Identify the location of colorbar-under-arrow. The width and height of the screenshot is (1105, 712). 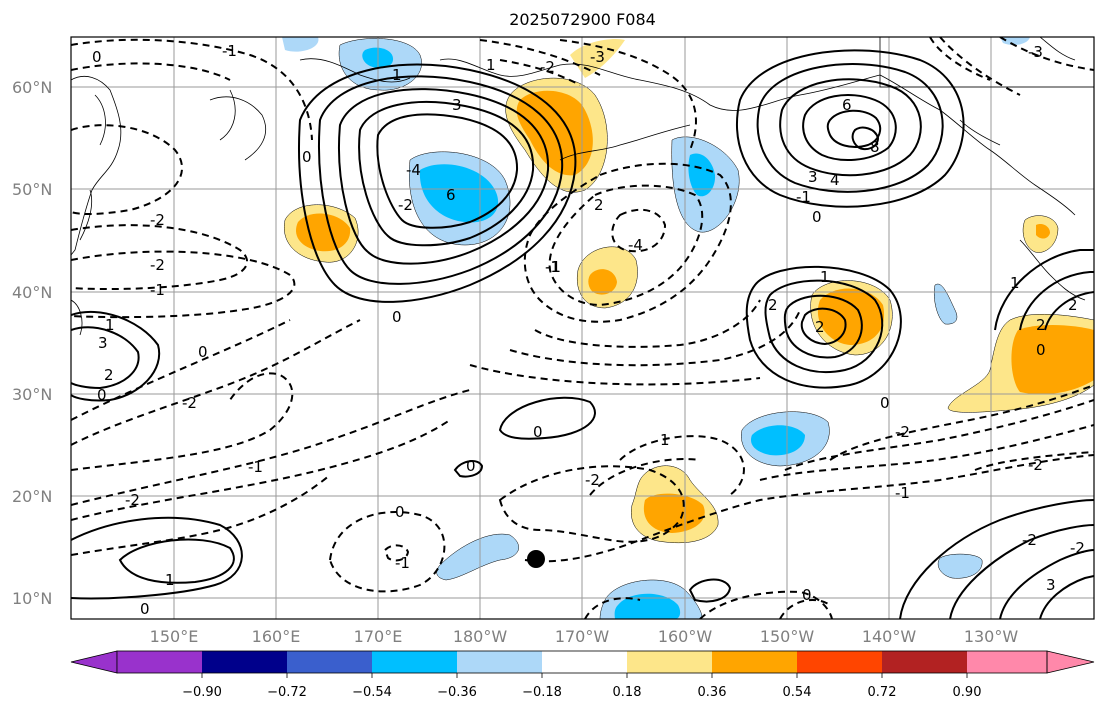
(94, 662).